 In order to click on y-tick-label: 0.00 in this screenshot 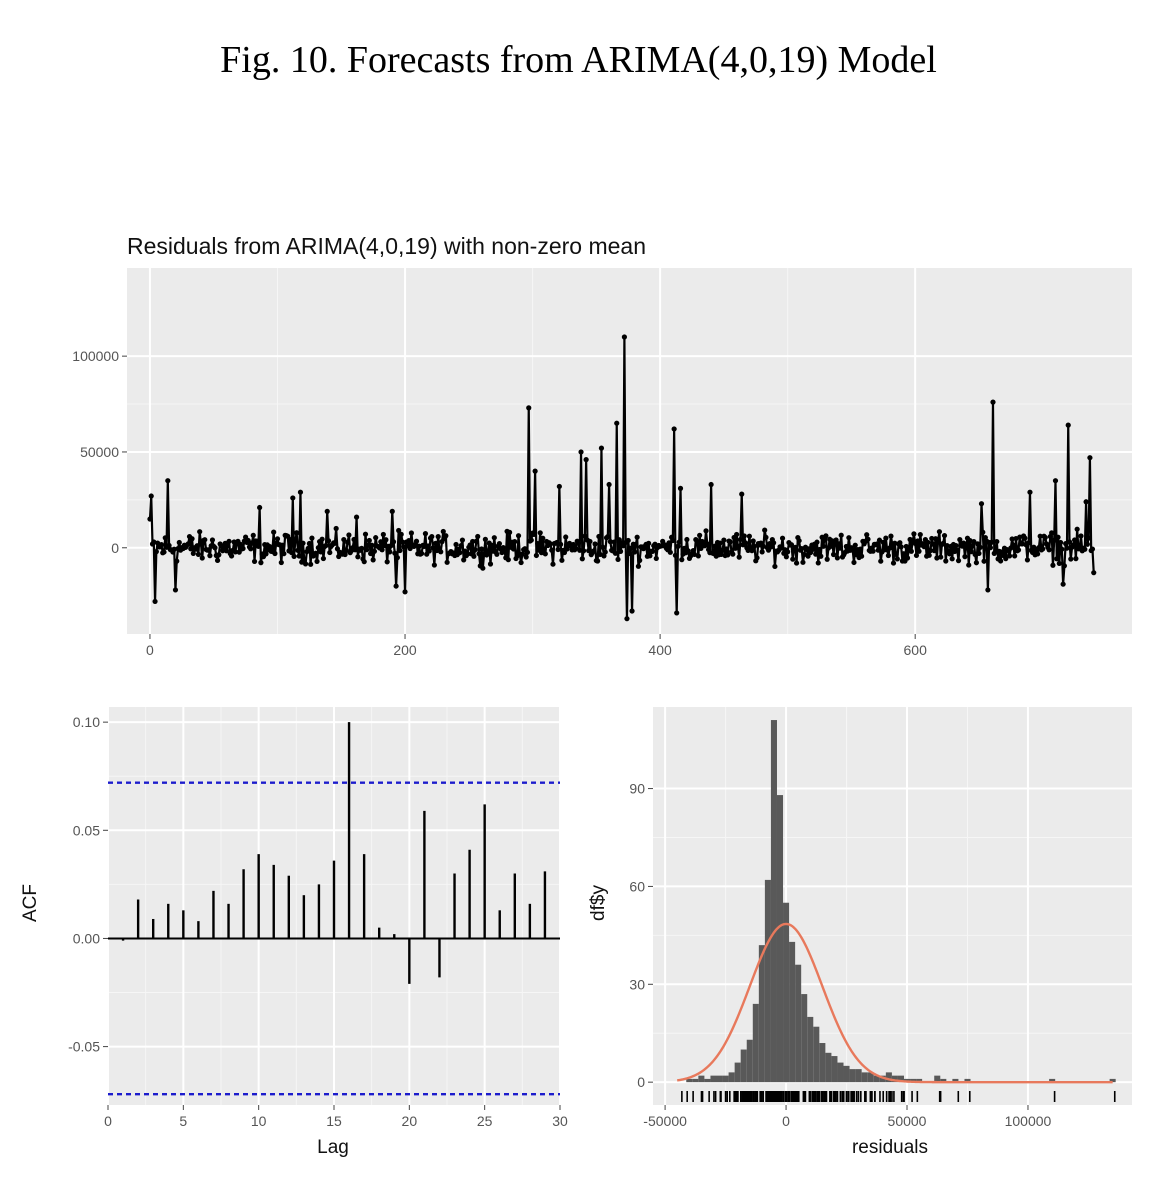, I will do `click(86, 938)`.